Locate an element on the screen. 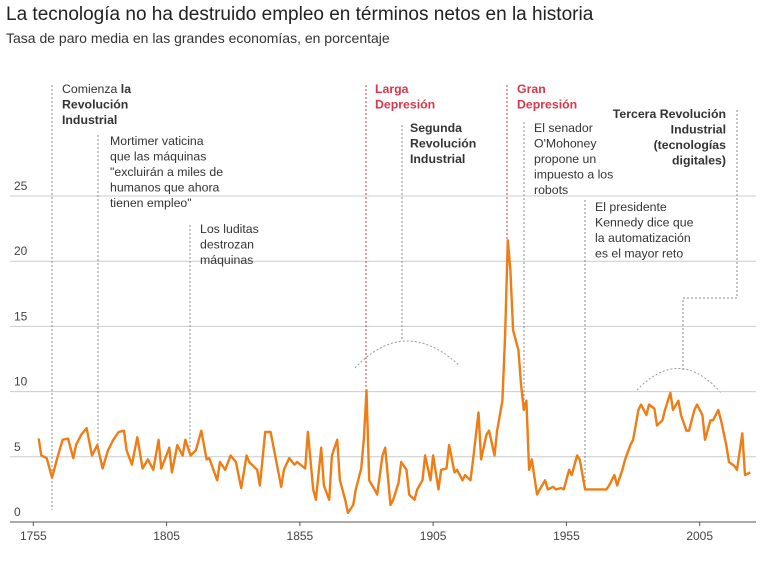 Image resolution: width=776 pixels, height=561 pixels. annotation-segment: (tecnologías is located at coordinates (690, 145).